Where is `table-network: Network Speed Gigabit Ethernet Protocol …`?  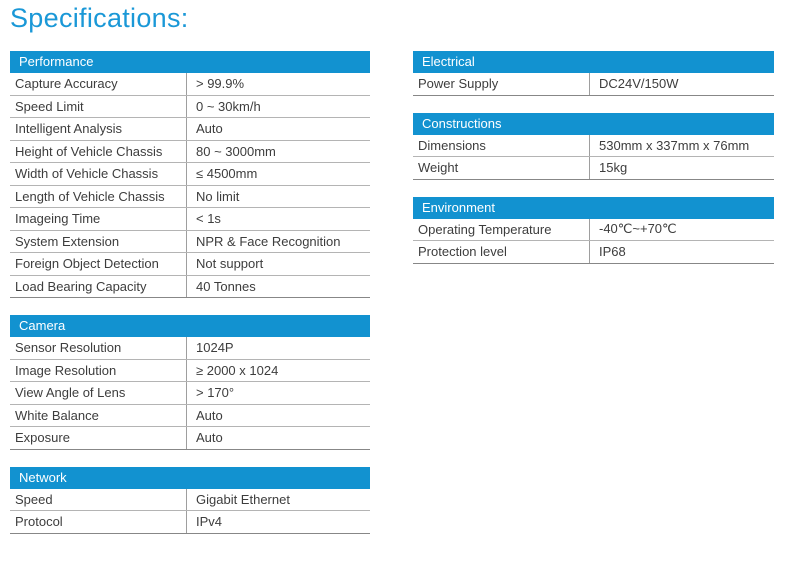 table-network: Network Speed Gigabit Ethernet Protocol … is located at coordinates (190, 500).